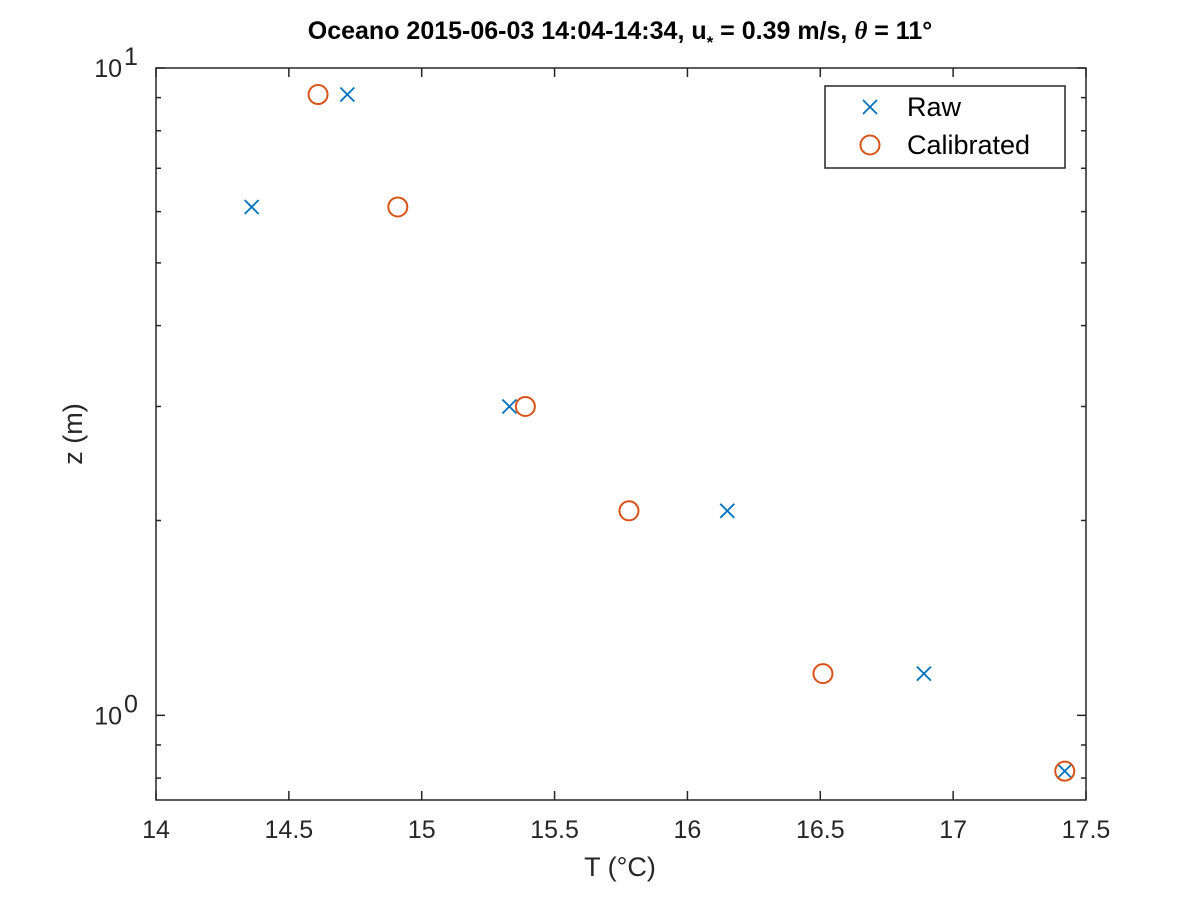 The width and height of the screenshot is (1200, 900). What do you see at coordinates (131, 57) in the screenshot?
I see `y-tick-label-exponent: 1` at bounding box center [131, 57].